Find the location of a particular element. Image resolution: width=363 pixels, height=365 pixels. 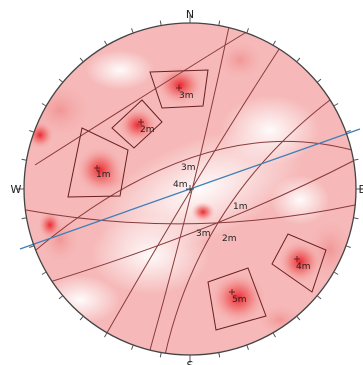

set-label: 1m is located at coordinates (103, 175).